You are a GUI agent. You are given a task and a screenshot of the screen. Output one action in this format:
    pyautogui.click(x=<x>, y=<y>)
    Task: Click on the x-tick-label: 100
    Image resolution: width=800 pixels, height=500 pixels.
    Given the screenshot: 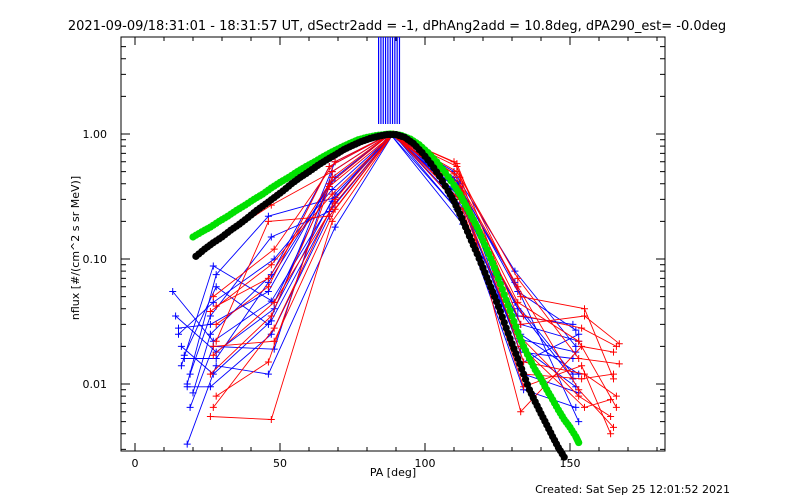 What is the action you would take?
    pyautogui.click(x=425, y=463)
    